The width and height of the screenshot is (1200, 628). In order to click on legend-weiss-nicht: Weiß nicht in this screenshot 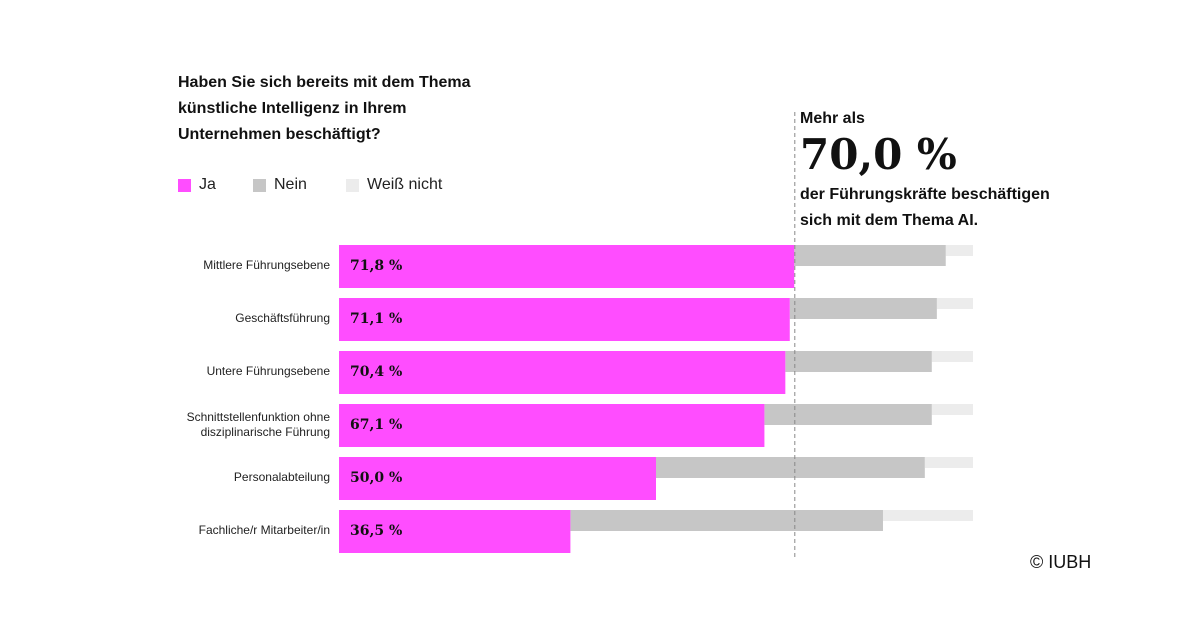, I will do `click(394, 185)`.